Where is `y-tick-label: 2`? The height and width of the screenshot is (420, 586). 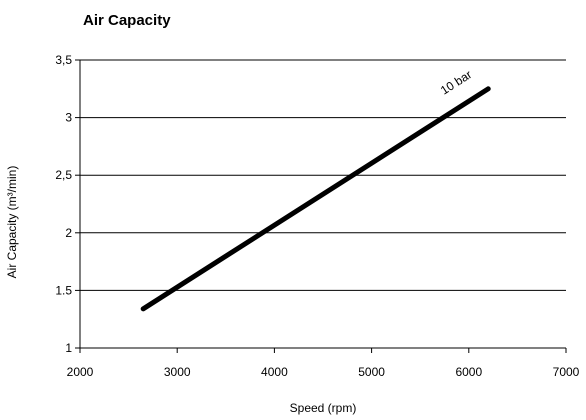 y-tick-label: 2 is located at coordinates (68, 233).